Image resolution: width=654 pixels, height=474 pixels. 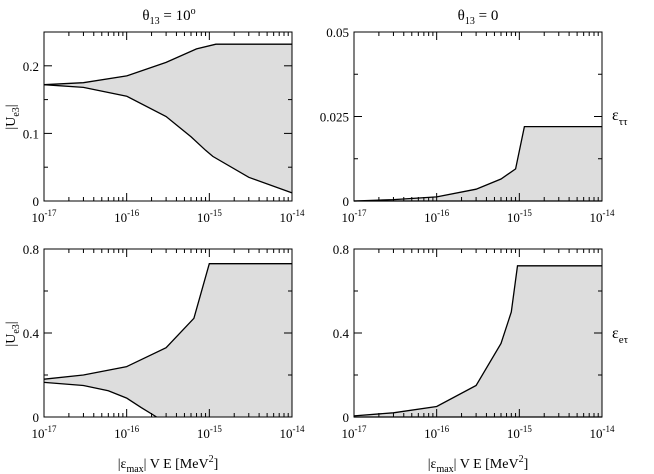 I want to click on column-title-left: θ13 = 10o, so click(x=168, y=16).